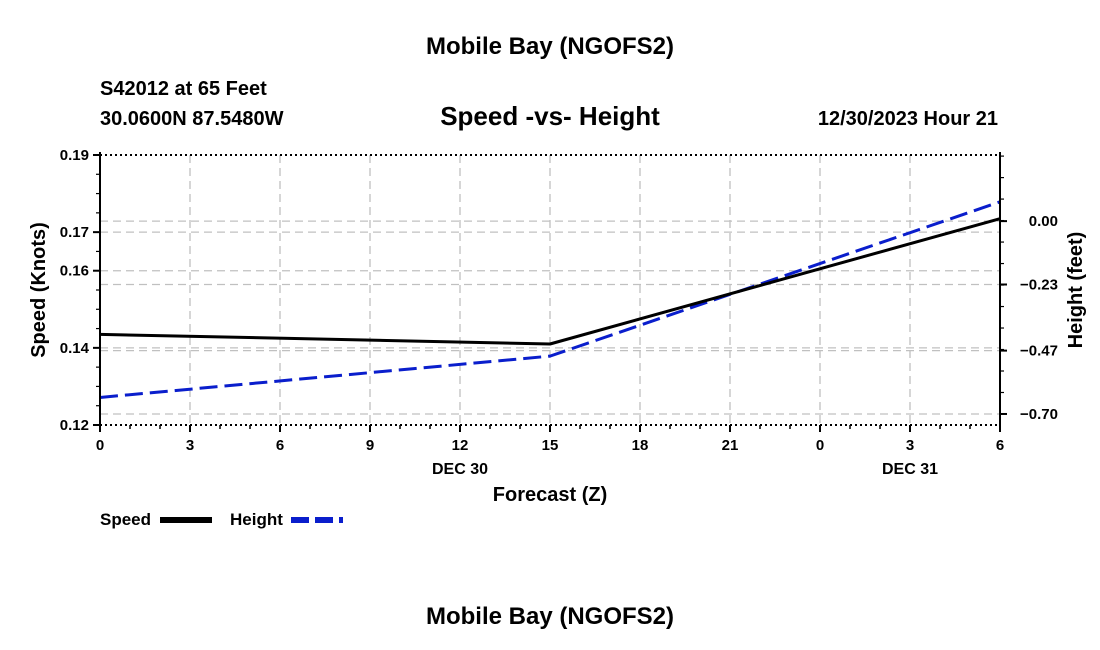  What do you see at coordinates (183, 89) in the screenshot?
I see `station-label: S42012 at 65 Feet` at bounding box center [183, 89].